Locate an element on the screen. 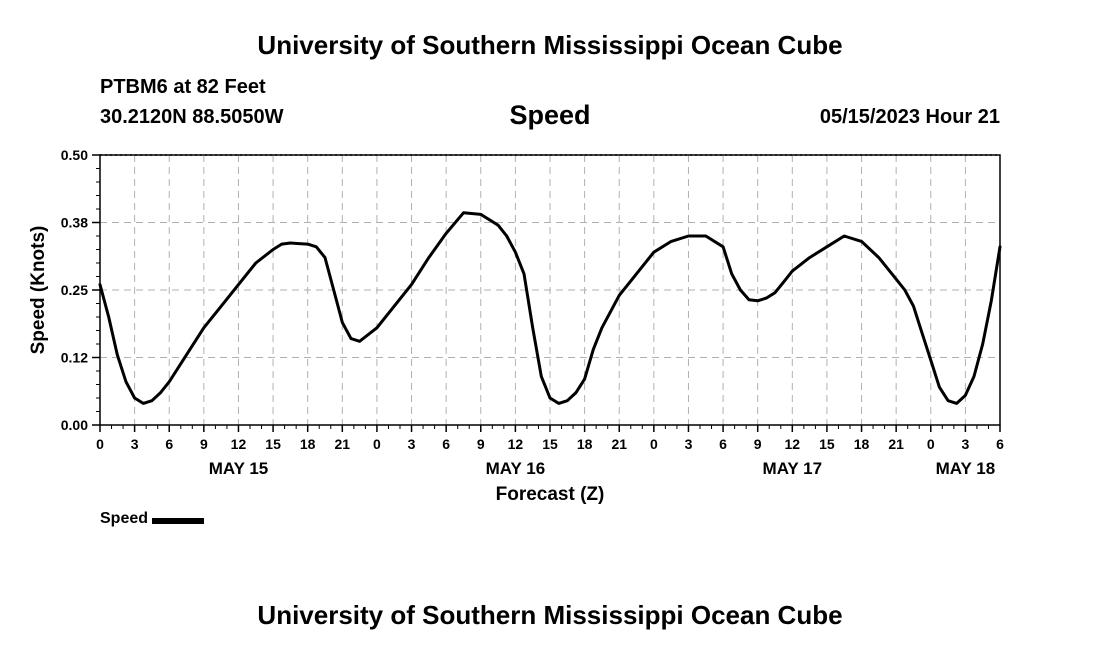  y-tick-label: 0.38 is located at coordinates (74, 223).